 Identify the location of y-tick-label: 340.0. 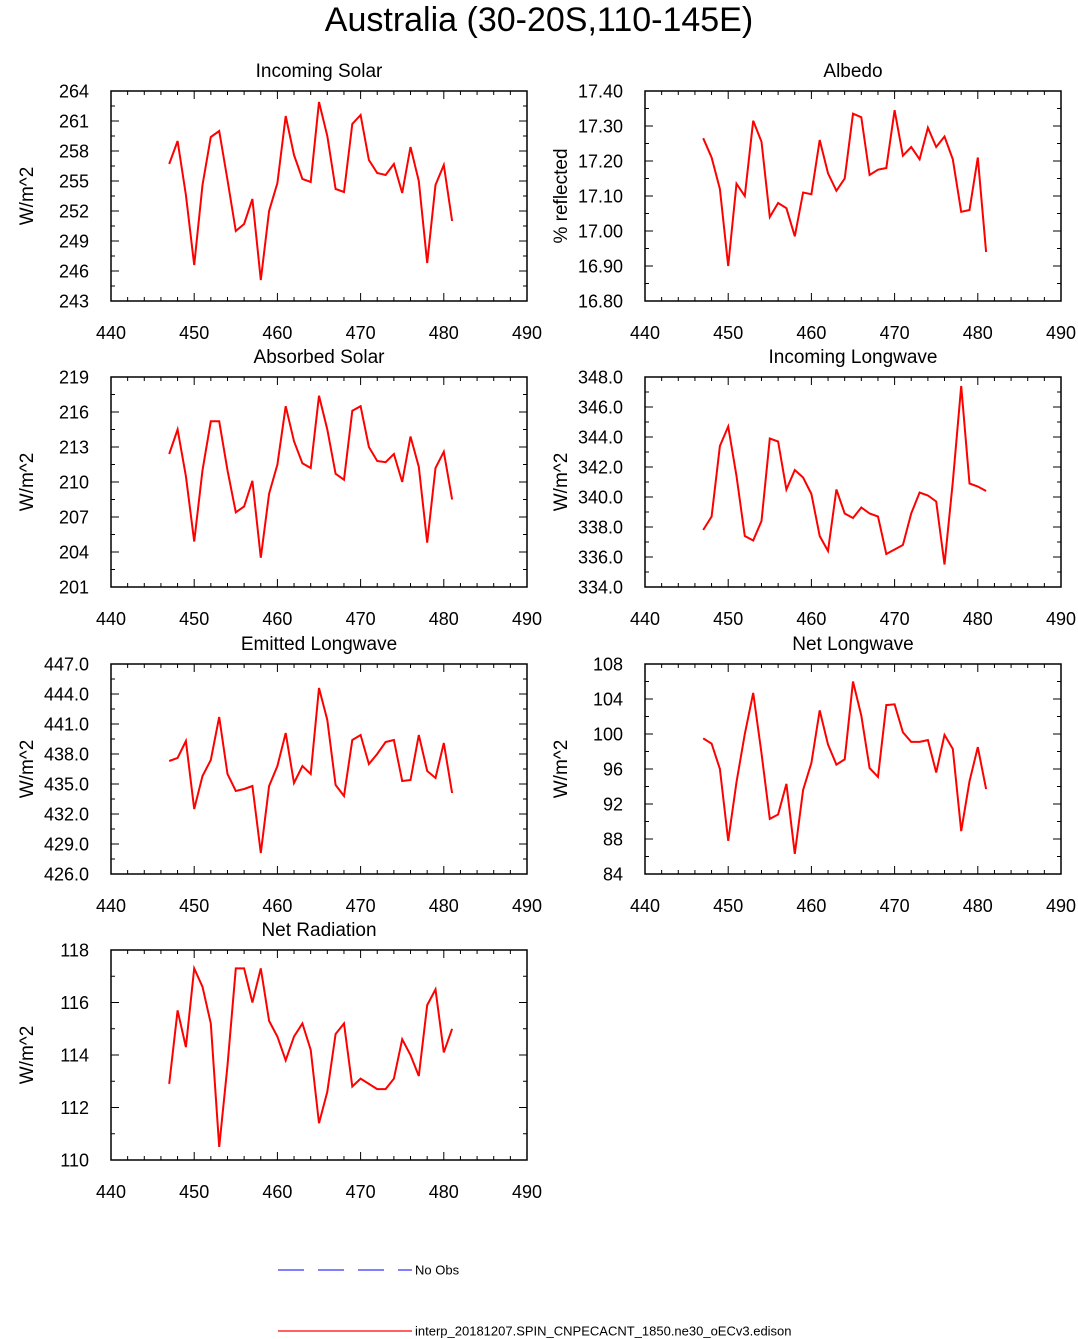
(600, 498).